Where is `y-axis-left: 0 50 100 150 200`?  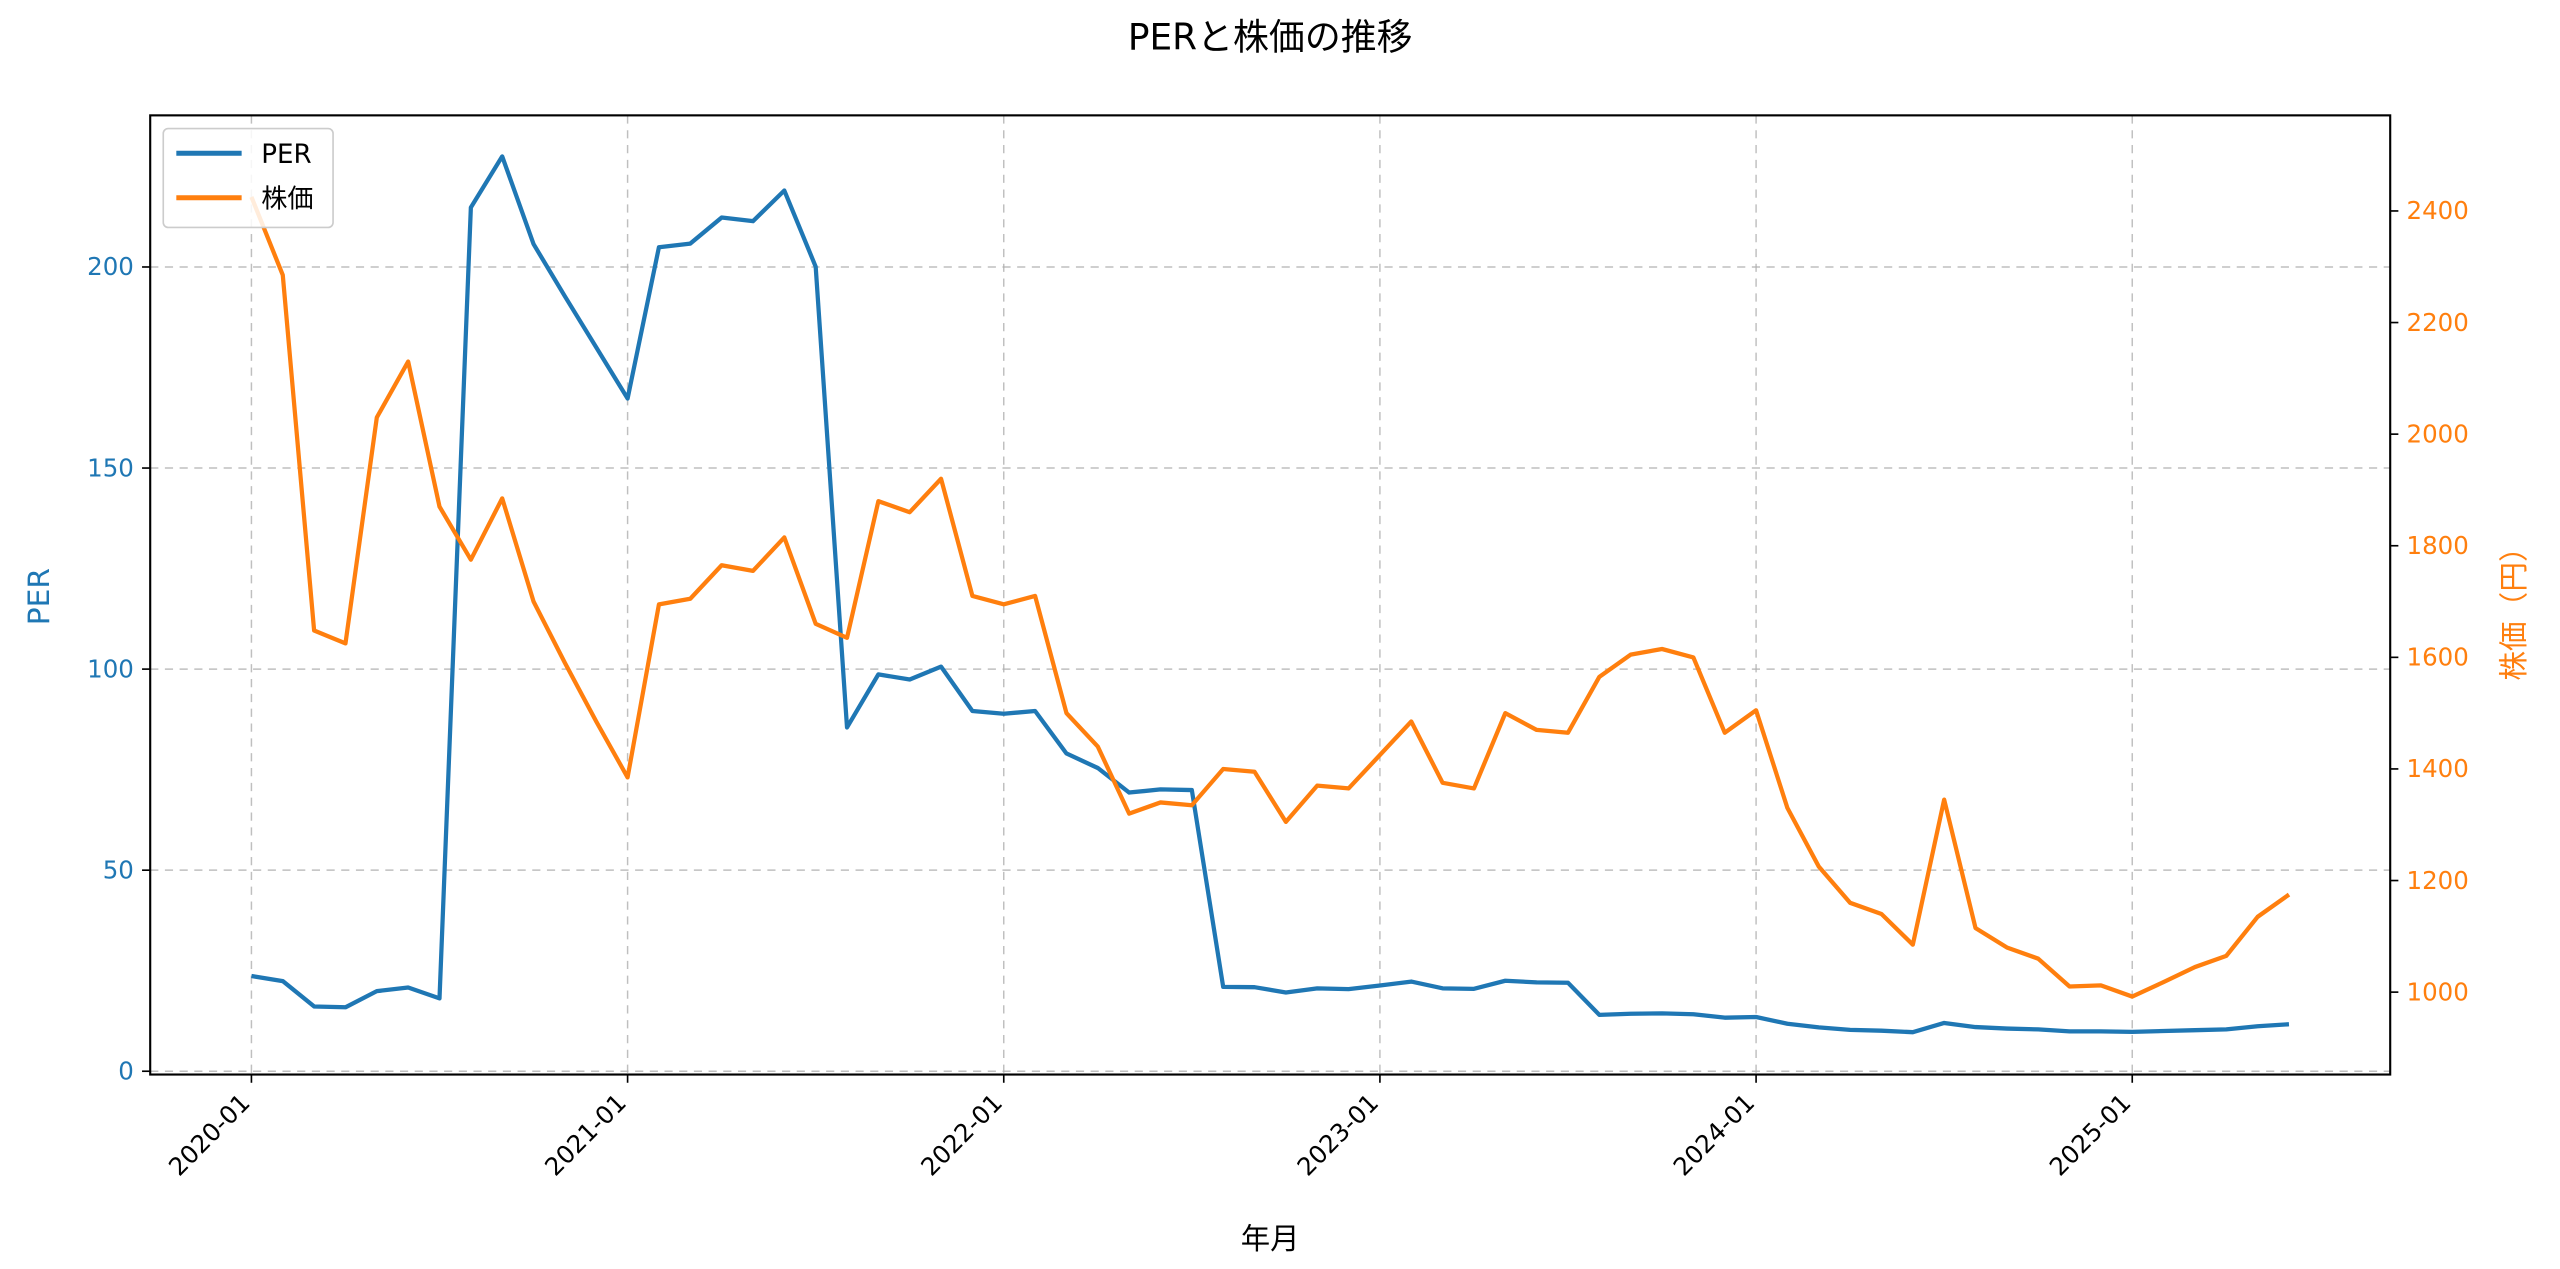 y-axis-left: 0 50 100 150 200 is located at coordinates (119, 669).